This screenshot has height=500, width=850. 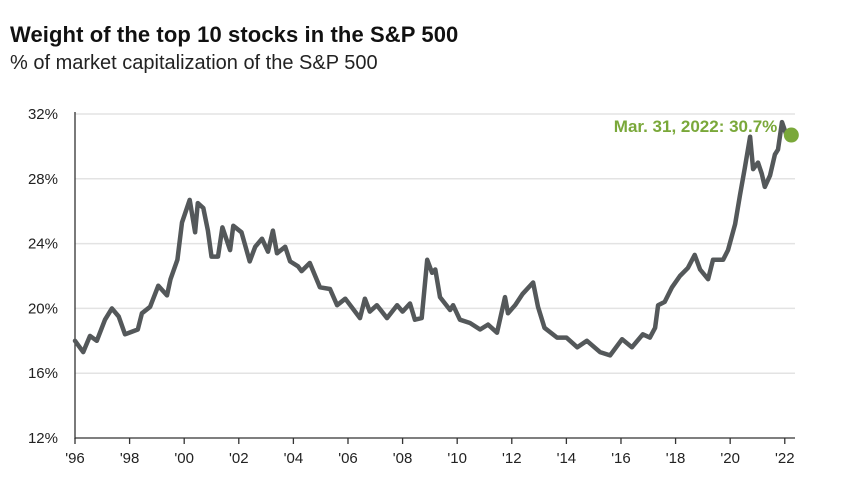 I want to click on x-tick-label: '20, so click(x=730, y=458).